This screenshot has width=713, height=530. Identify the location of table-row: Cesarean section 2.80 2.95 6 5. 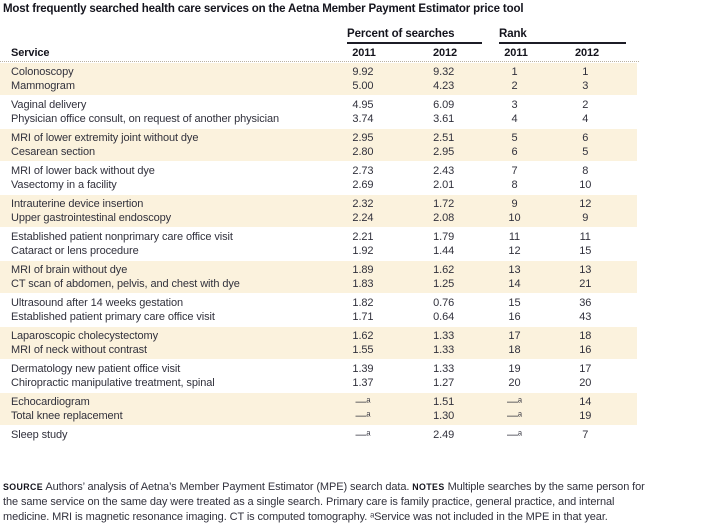
(318, 152).